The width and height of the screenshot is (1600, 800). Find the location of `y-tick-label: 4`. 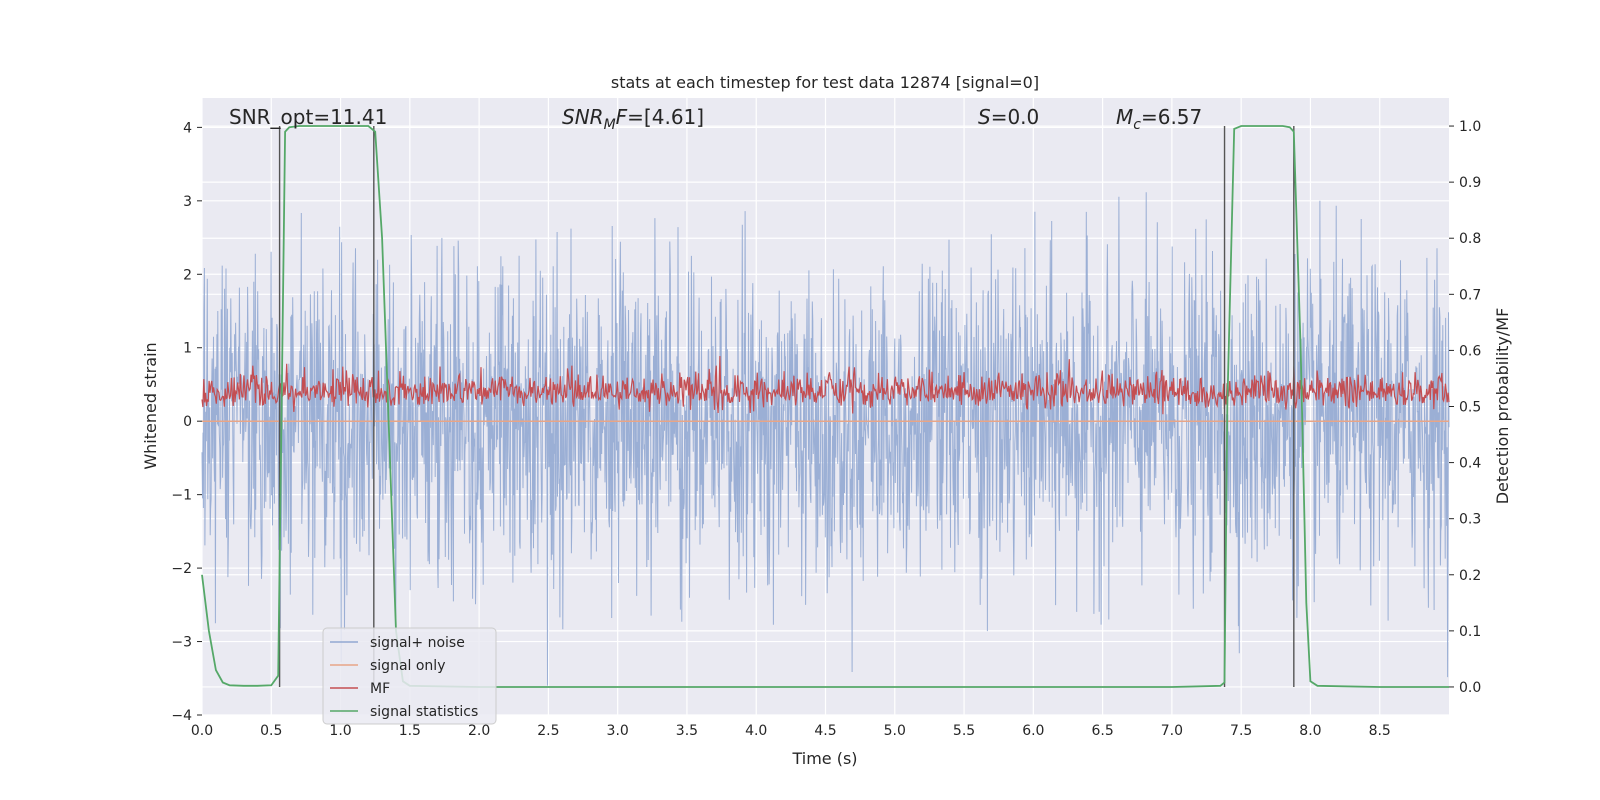

y-tick-label: 4 is located at coordinates (187, 128).